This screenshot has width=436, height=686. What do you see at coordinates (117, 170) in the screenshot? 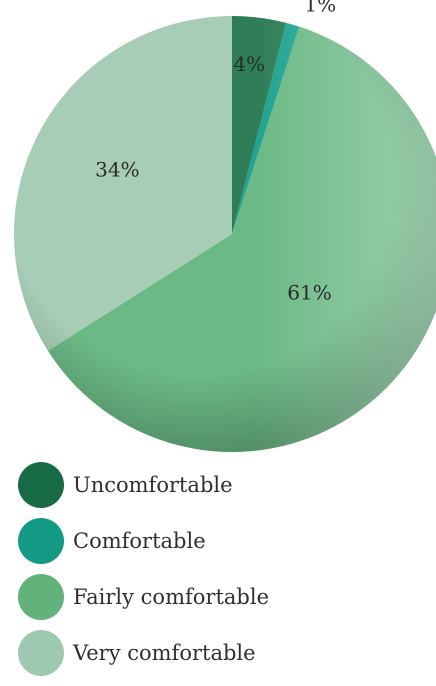
I see `slice-label-very-comfortable: 34%` at bounding box center [117, 170].